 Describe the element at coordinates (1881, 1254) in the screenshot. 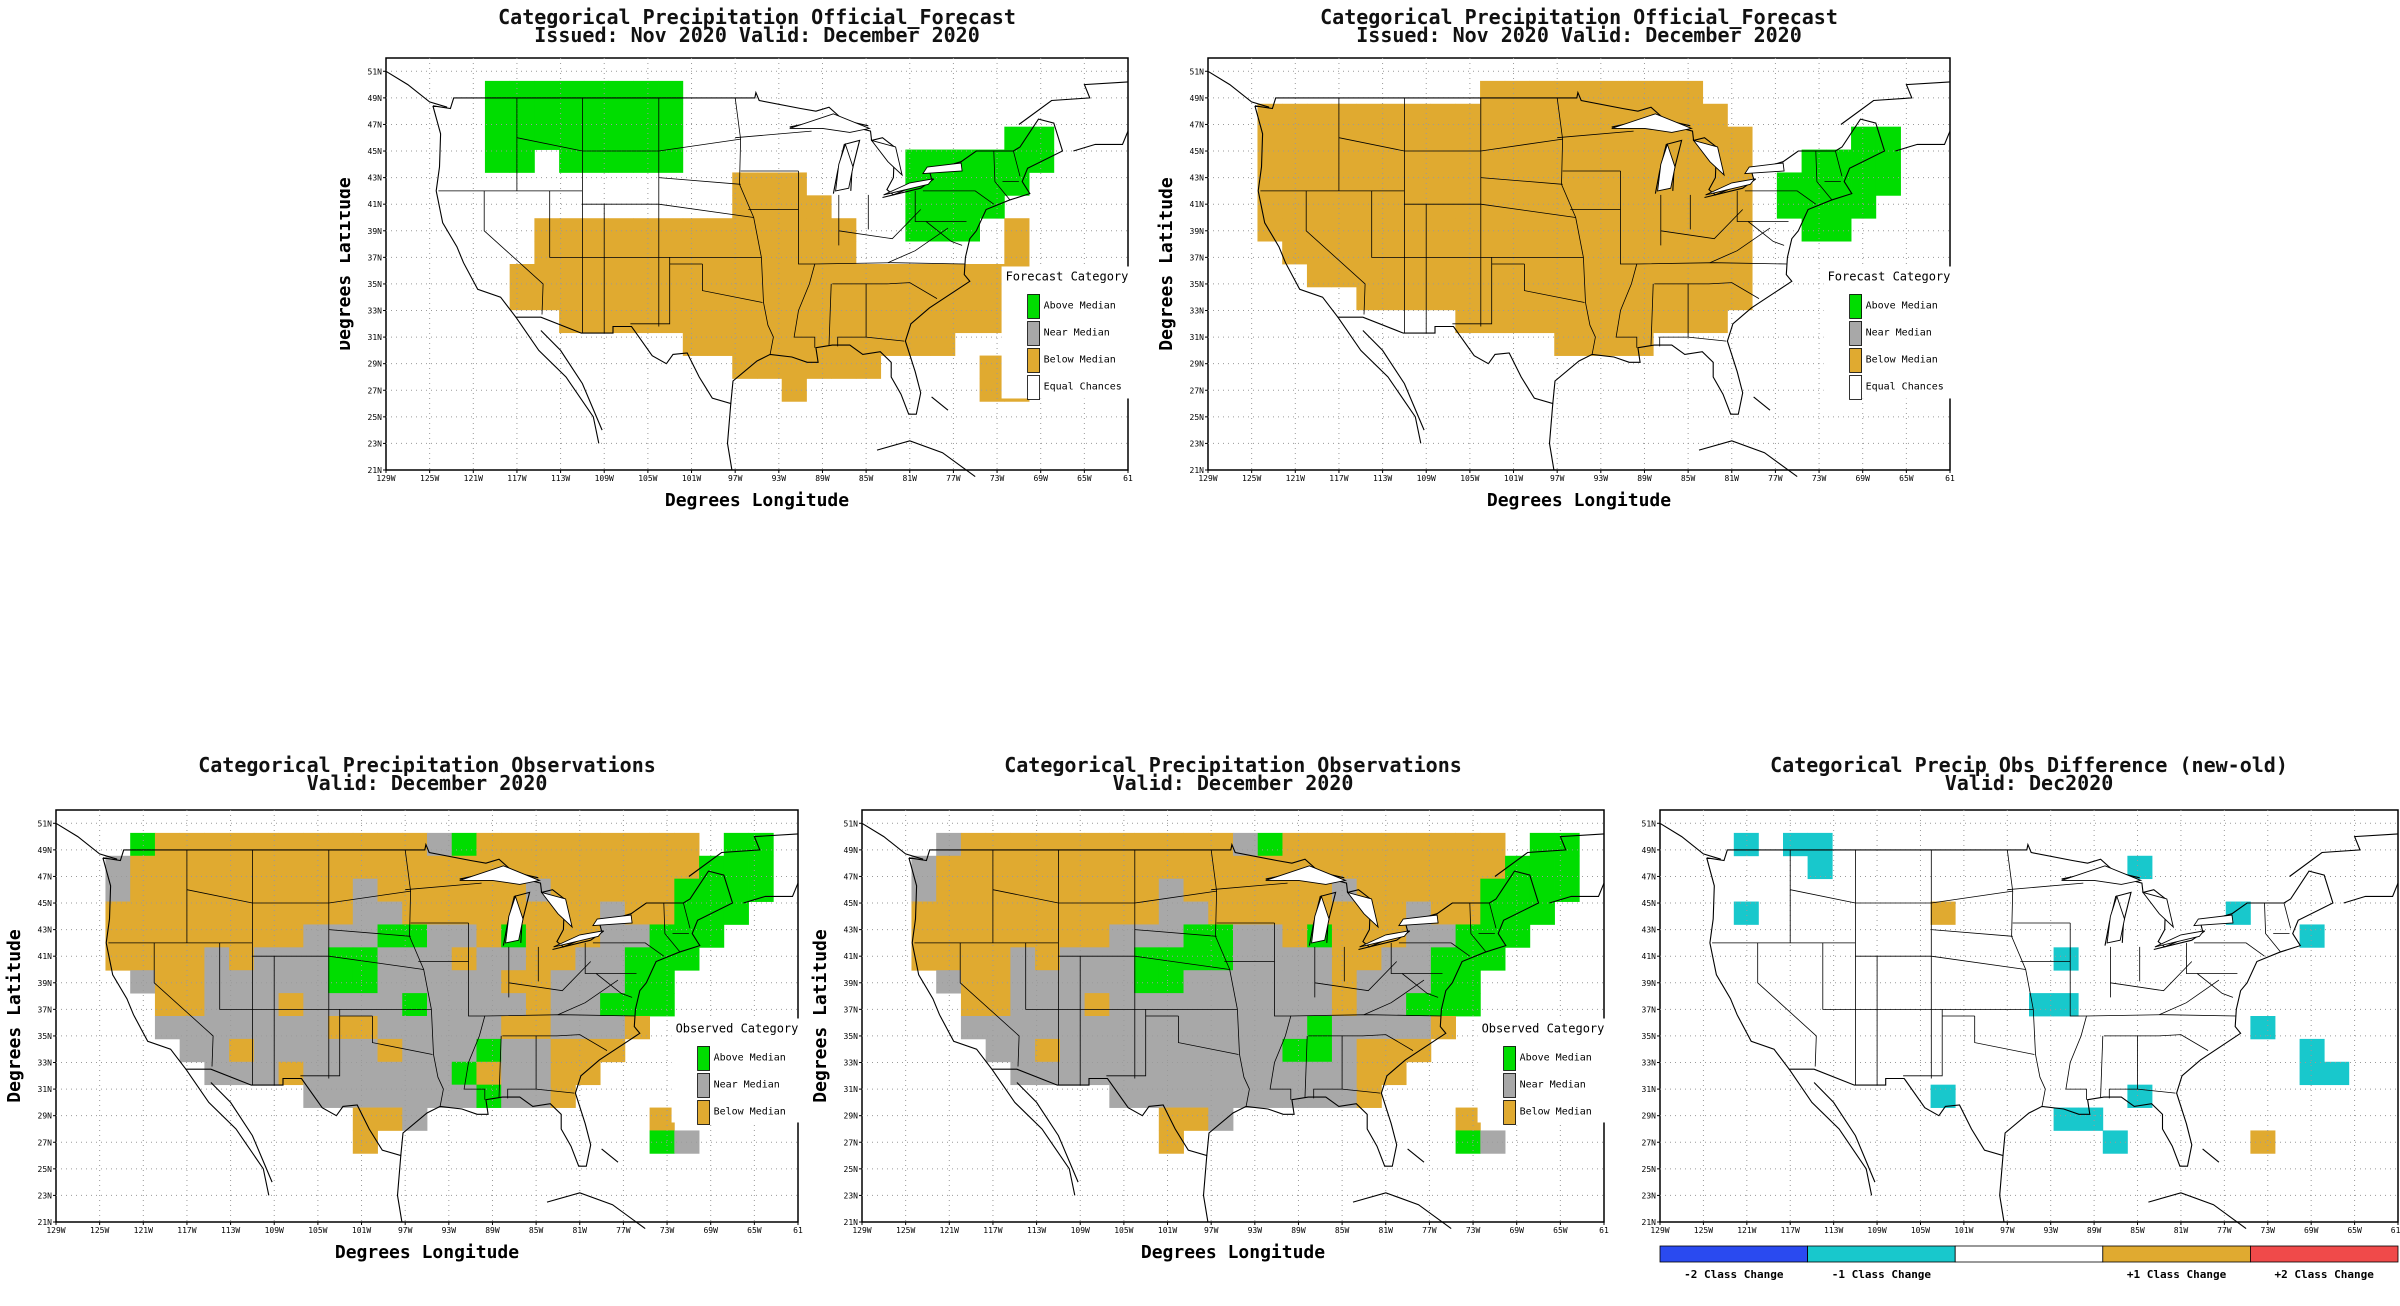

I see `colorbar-segment` at that location.